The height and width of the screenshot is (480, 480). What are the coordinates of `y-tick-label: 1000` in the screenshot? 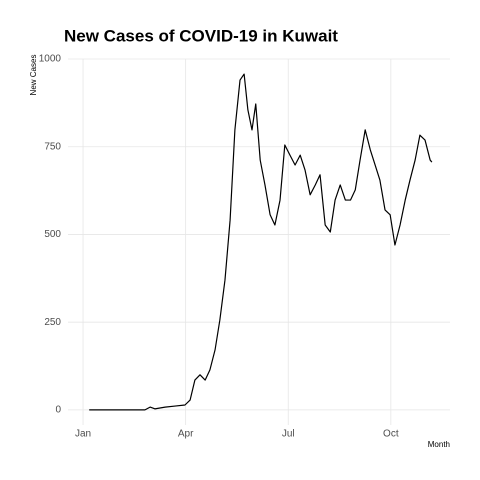 It's located at (50, 59).